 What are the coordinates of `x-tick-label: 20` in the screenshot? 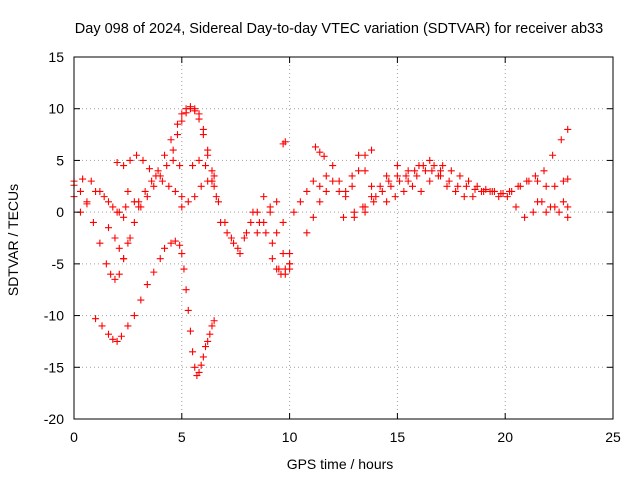 It's located at (505, 437).